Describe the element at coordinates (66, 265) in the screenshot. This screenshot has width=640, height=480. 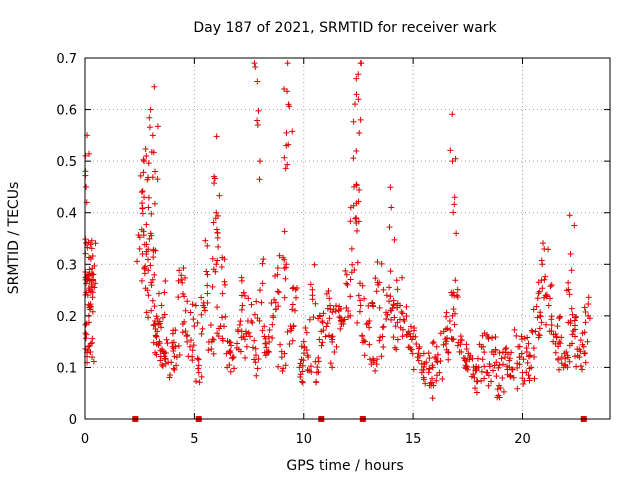
I see `y-tick-label: 0.3` at that location.